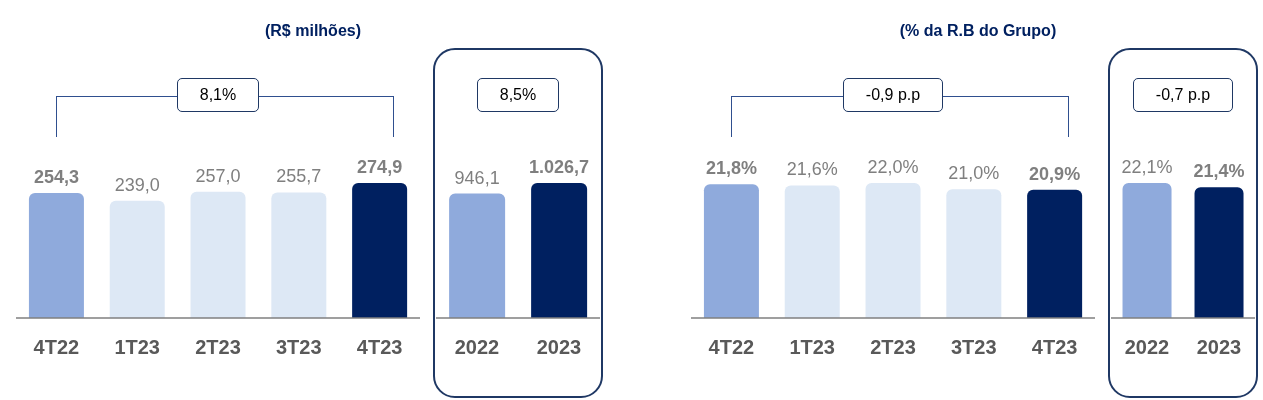 The width and height of the screenshot is (1263, 400). I want to click on text: -0,7 p.p, so click(1183, 95).